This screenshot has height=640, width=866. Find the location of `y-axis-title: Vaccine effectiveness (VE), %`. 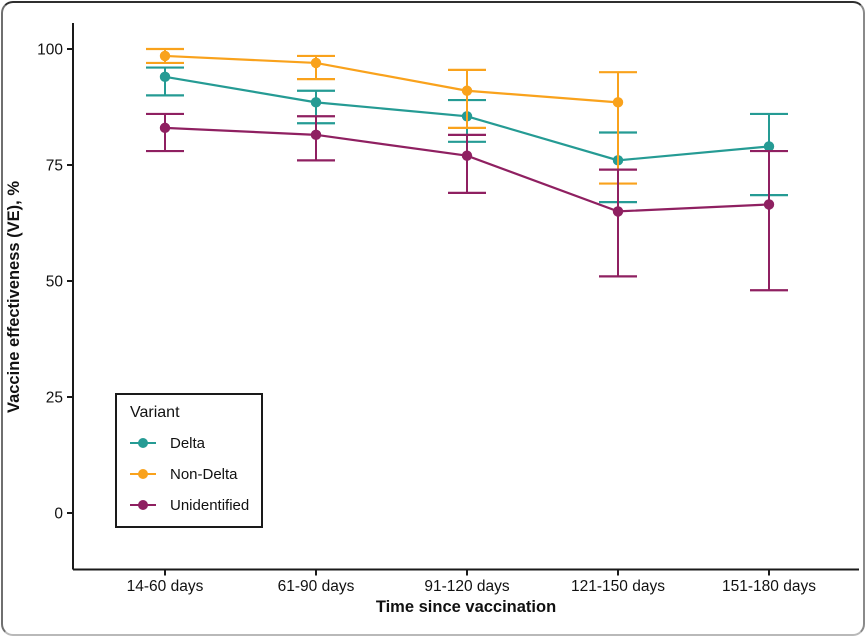

y-axis-title: Vaccine effectiveness (VE), % is located at coordinates (14, 297).